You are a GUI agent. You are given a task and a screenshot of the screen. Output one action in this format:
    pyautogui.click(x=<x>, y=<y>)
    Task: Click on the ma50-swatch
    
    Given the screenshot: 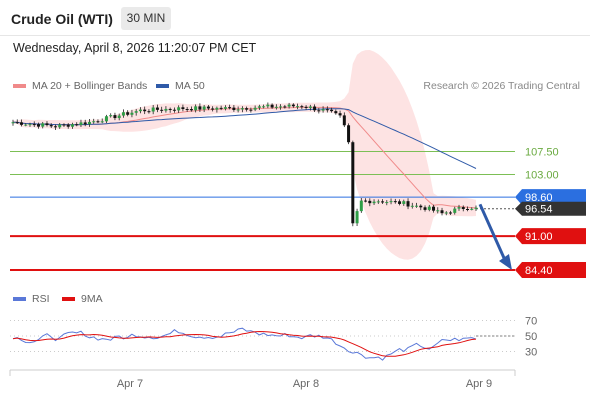 What is the action you would take?
    pyautogui.click(x=162, y=86)
    